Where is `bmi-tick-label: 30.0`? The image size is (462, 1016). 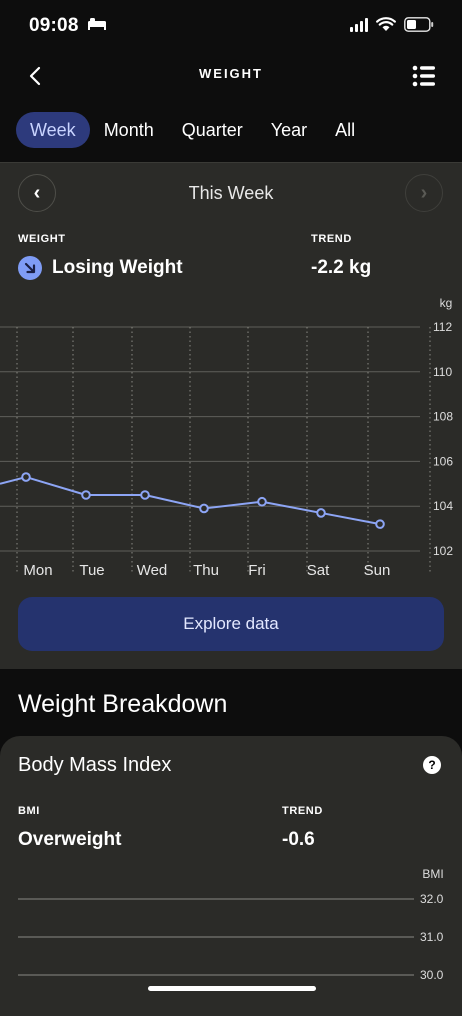 bmi-tick-label: 30.0 is located at coordinates (432, 975).